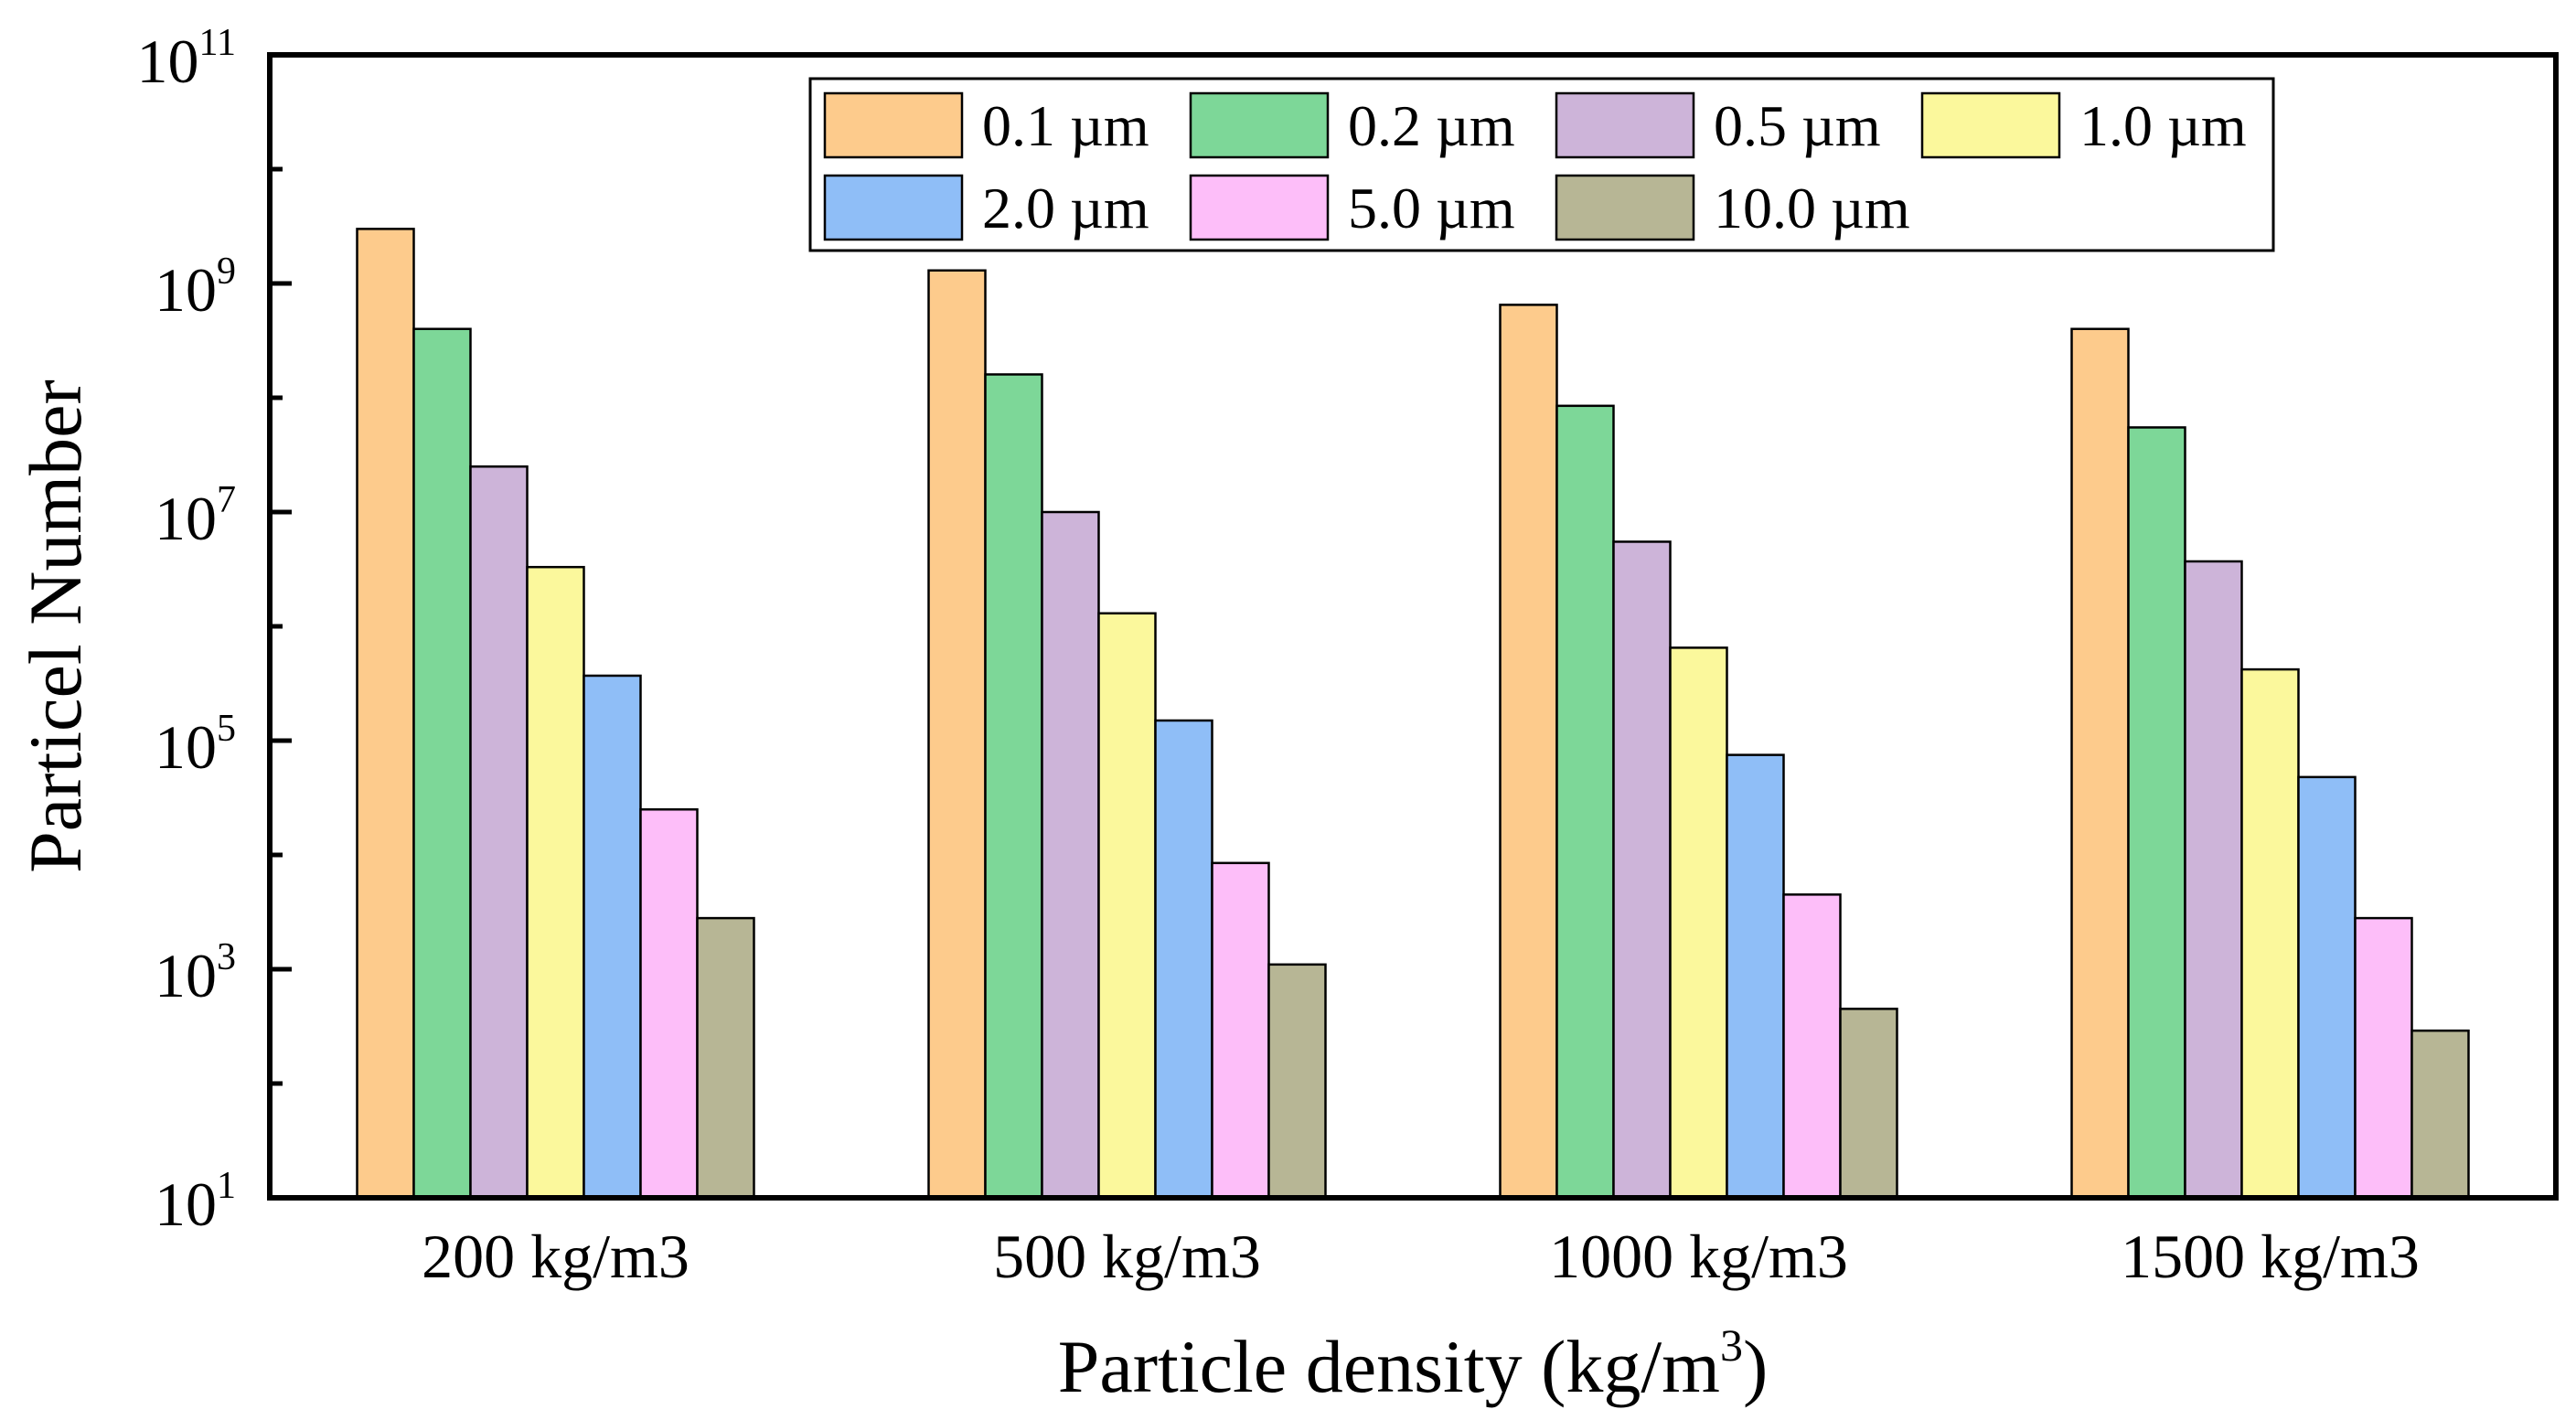 The width and height of the screenshot is (2576, 1420). Describe the element at coordinates (555, 1256) in the screenshot. I see `x-tick-label: 200 kg/m3` at that location.